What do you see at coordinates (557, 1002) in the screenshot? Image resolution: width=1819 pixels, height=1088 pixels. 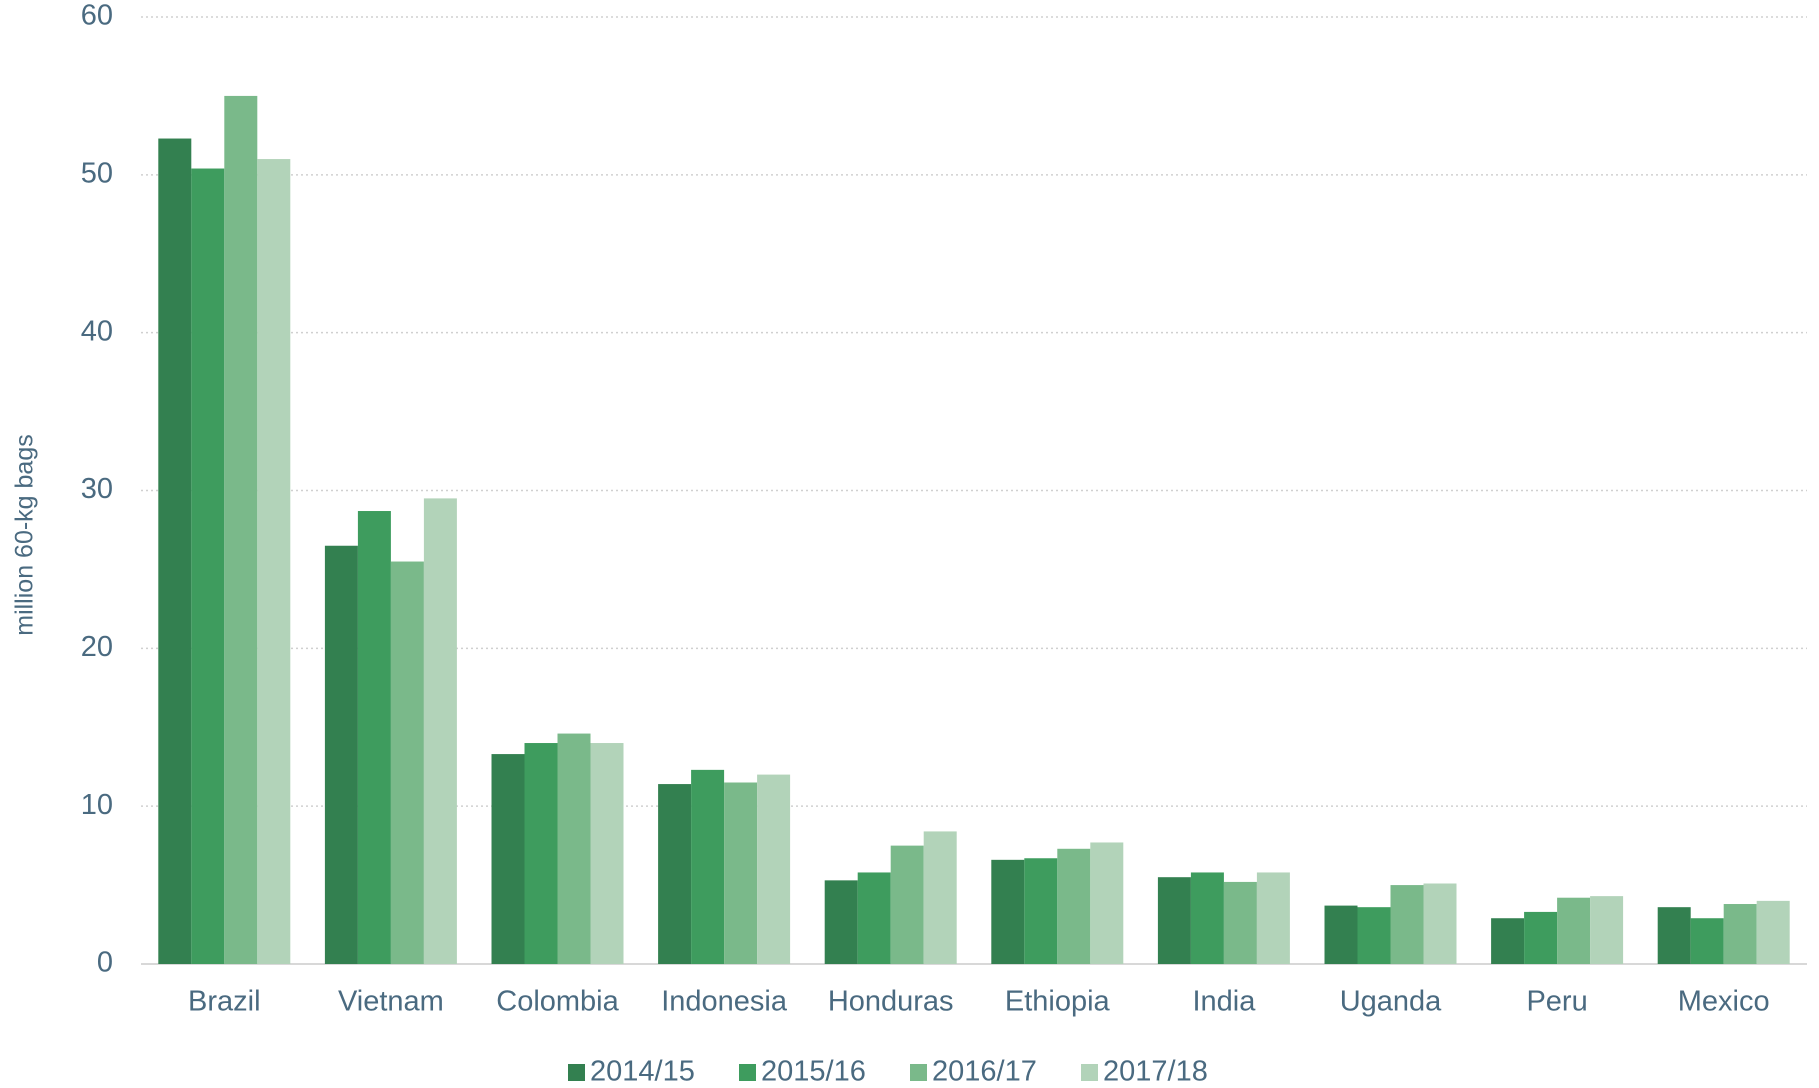 I see `x-tick-label: Colombia` at bounding box center [557, 1002].